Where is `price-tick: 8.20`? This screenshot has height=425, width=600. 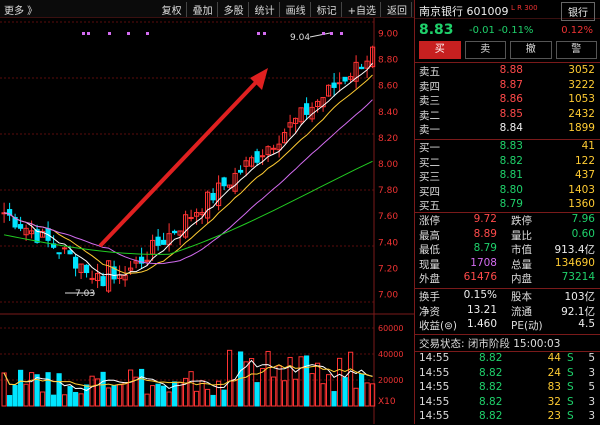 price-tick: 8.20 is located at coordinates (388, 139).